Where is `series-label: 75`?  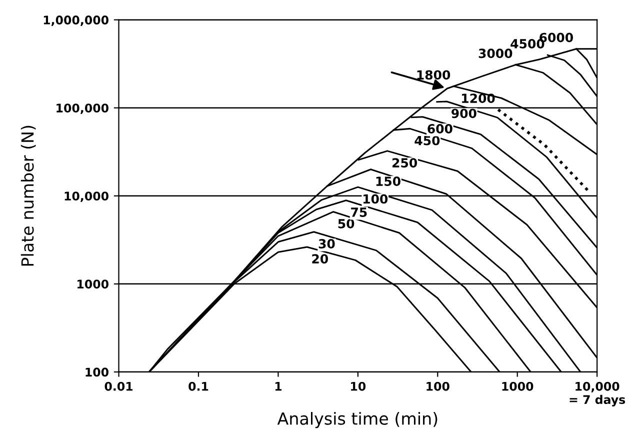 series-label: 75 is located at coordinates (359, 212).